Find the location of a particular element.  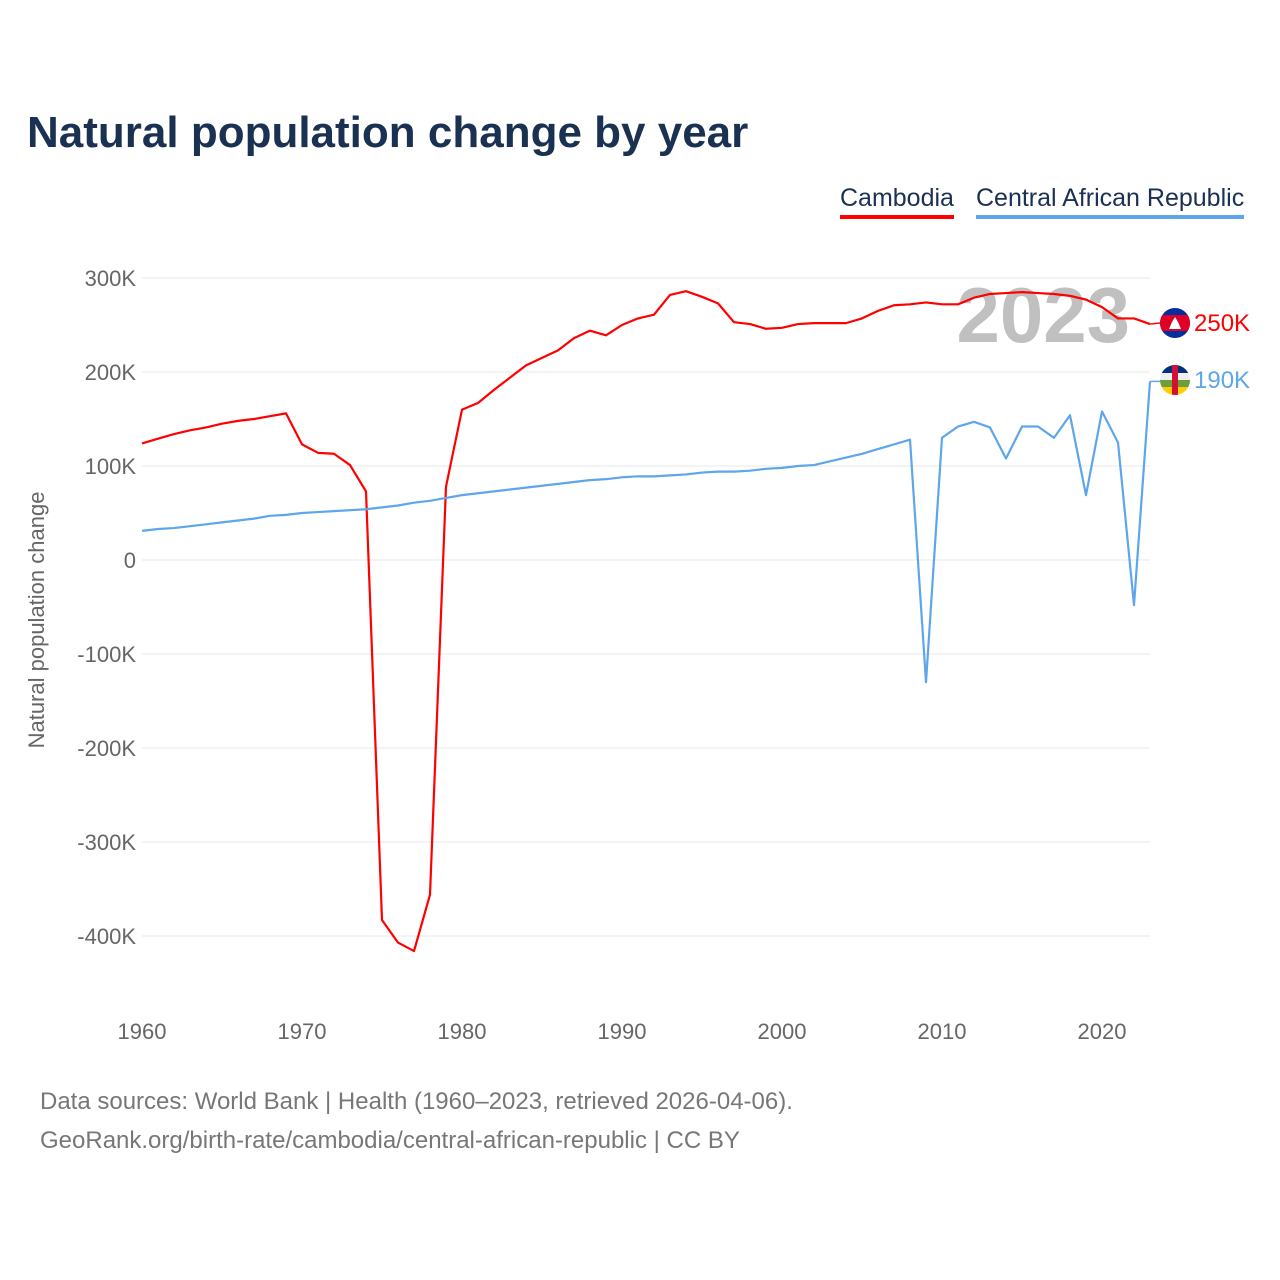

year-watermark: 2023 is located at coordinates (1043, 315).